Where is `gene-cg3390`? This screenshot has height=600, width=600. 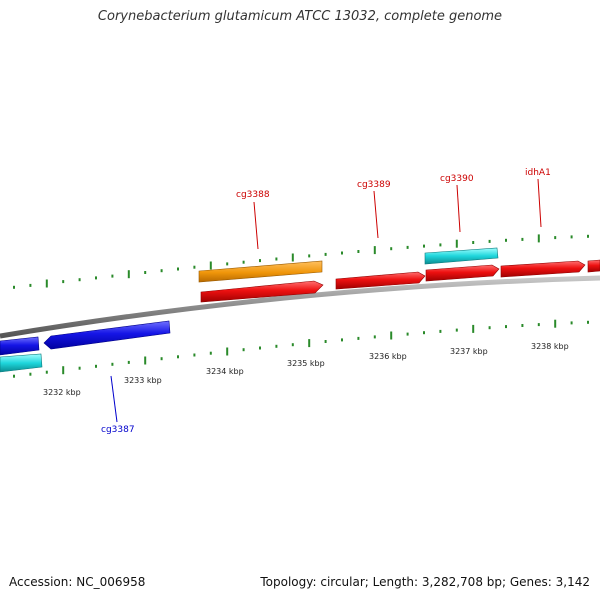
gene-cg3390 is located at coordinates (462, 273).